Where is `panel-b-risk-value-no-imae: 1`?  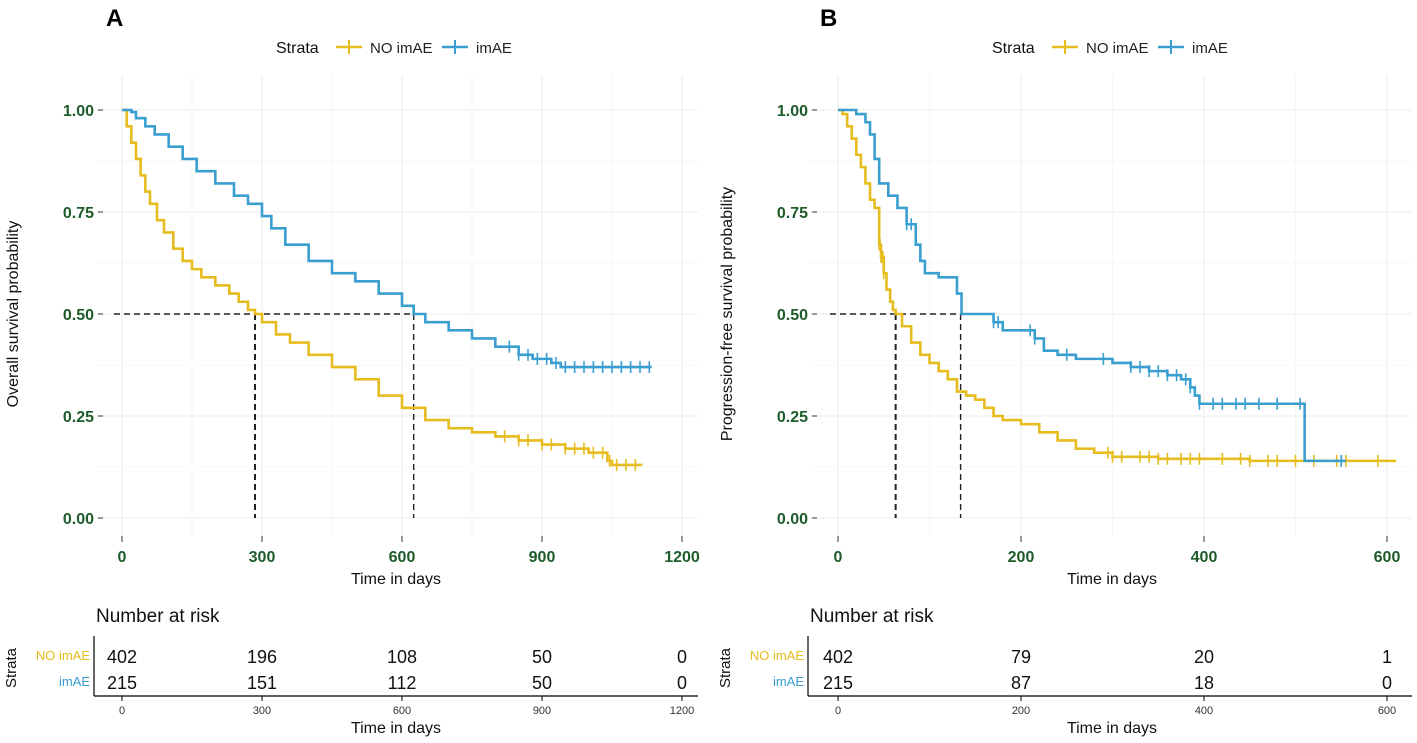 panel-b-risk-value-no-imae: 1 is located at coordinates (1387, 657).